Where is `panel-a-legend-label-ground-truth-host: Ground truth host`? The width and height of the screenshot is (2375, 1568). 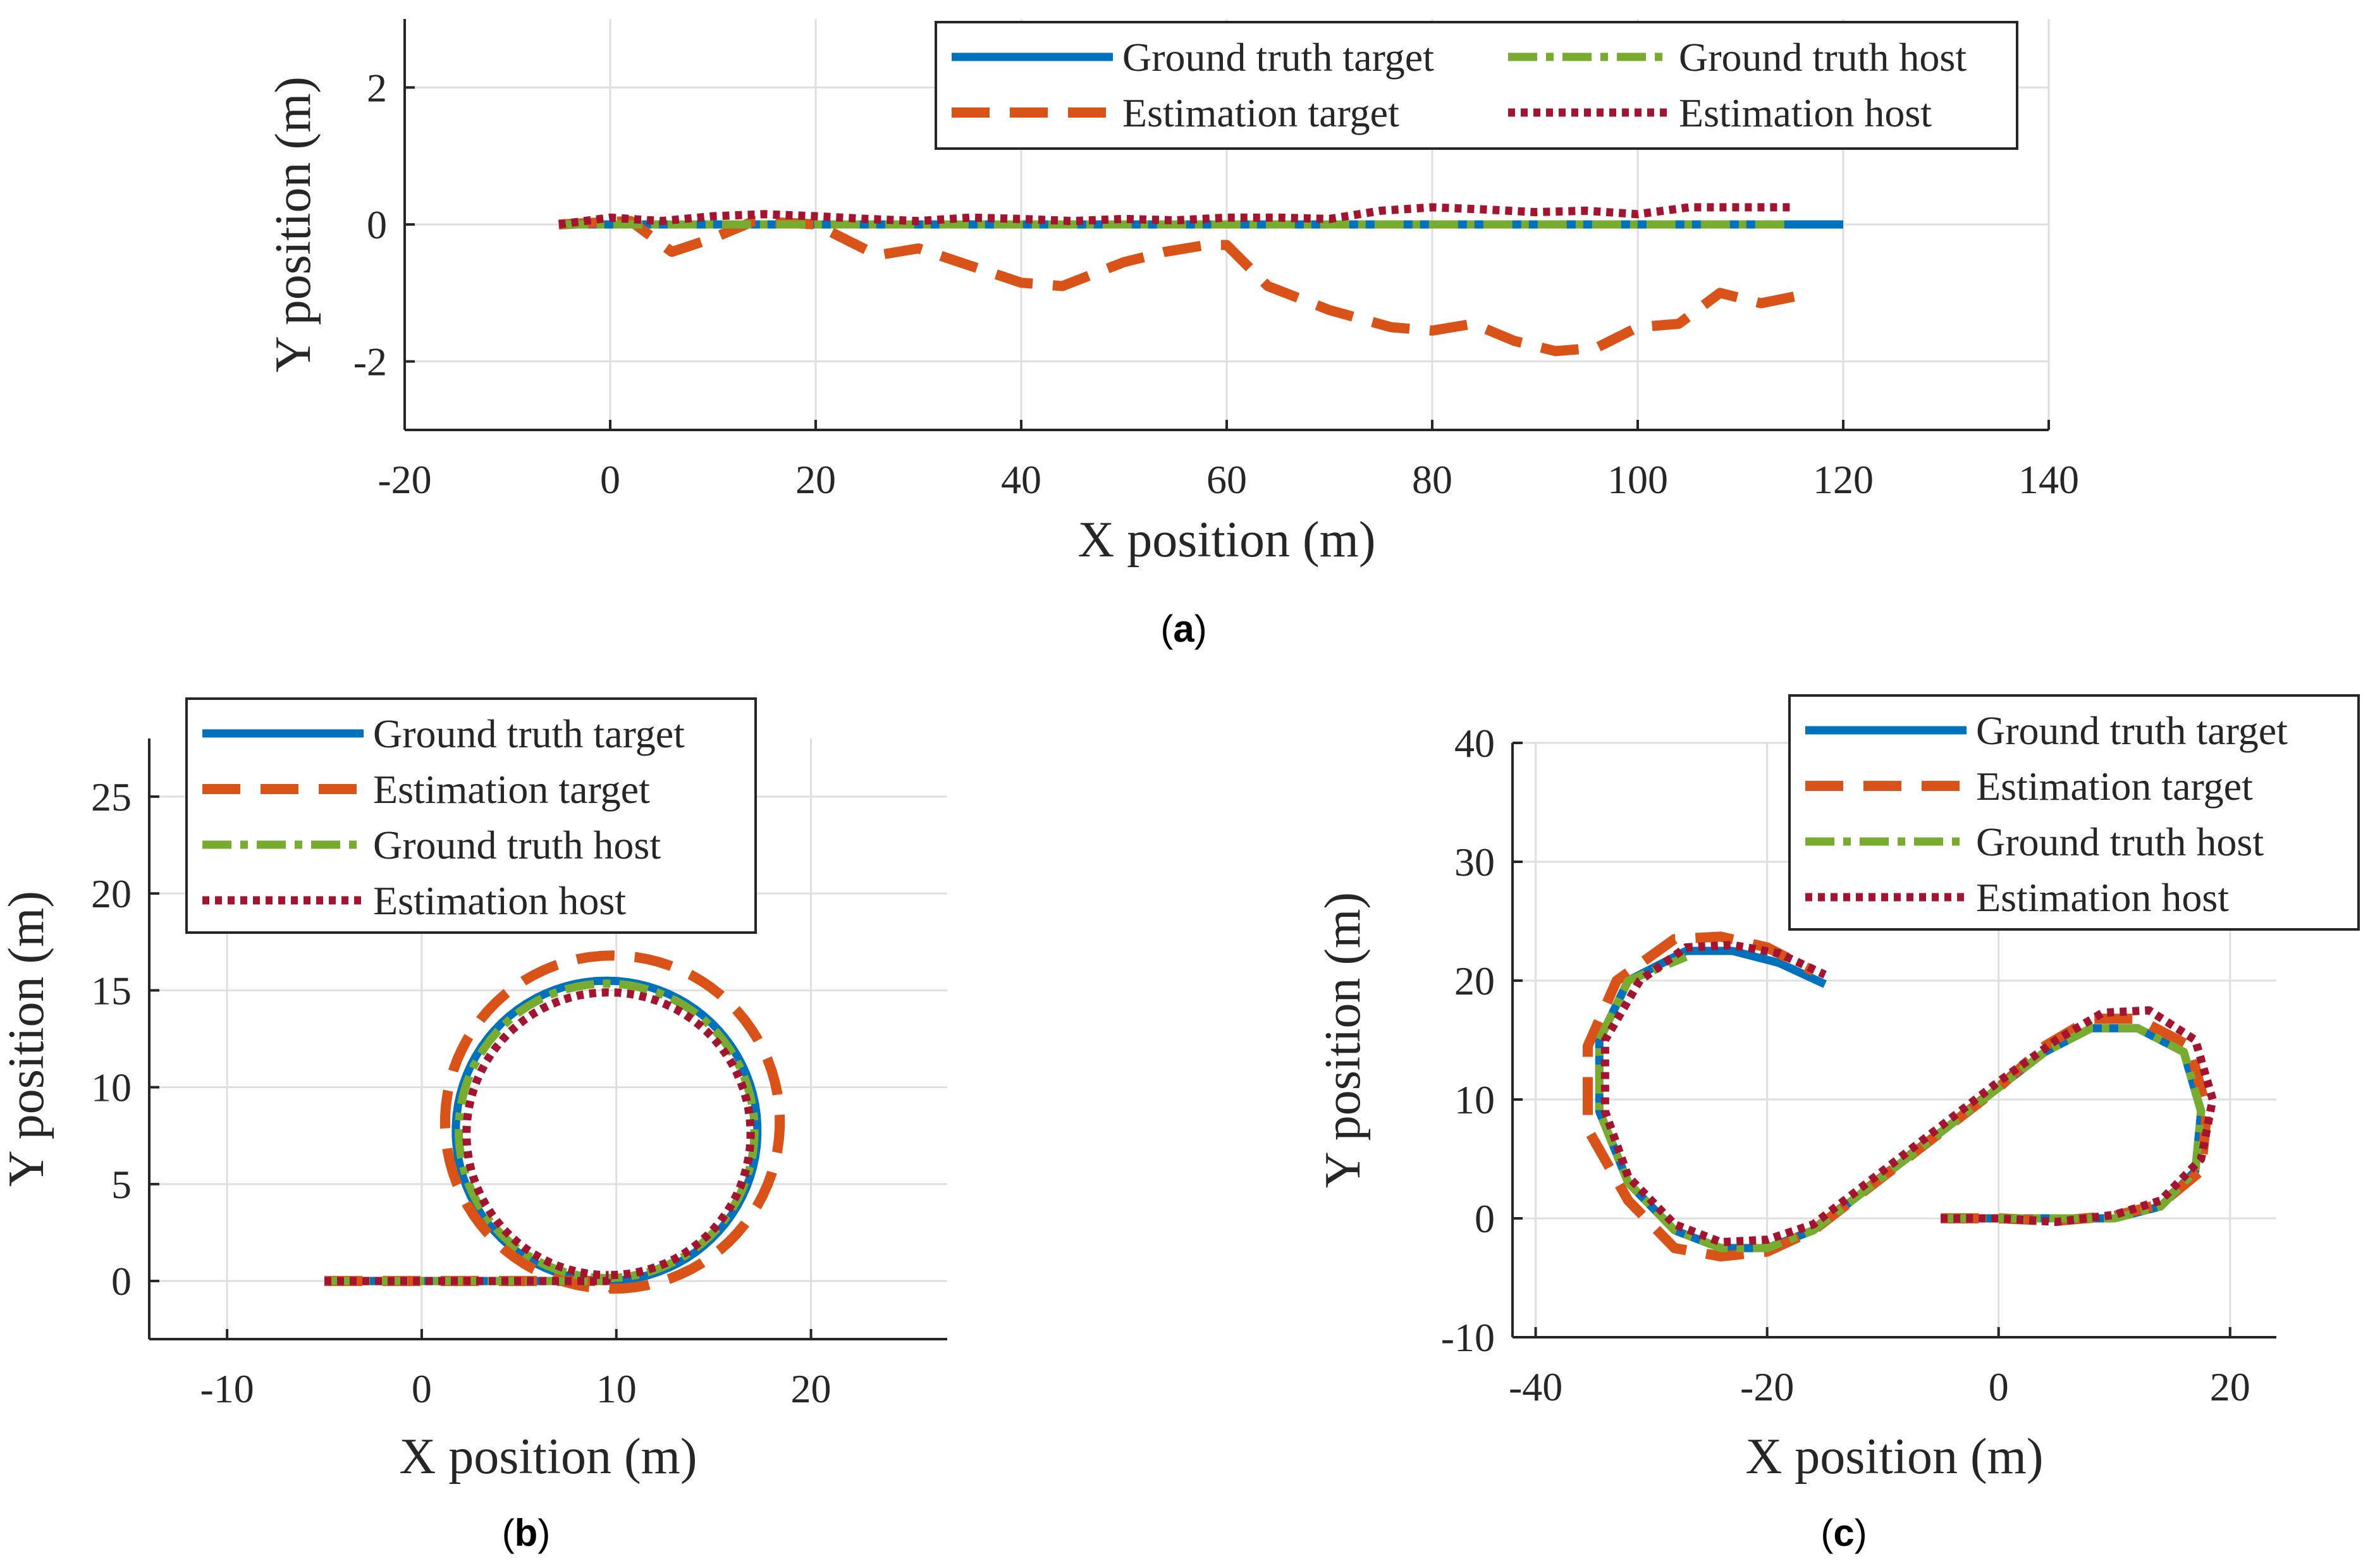 panel-a-legend-label-ground-truth-host: Ground truth host is located at coordinates (1823, 57).